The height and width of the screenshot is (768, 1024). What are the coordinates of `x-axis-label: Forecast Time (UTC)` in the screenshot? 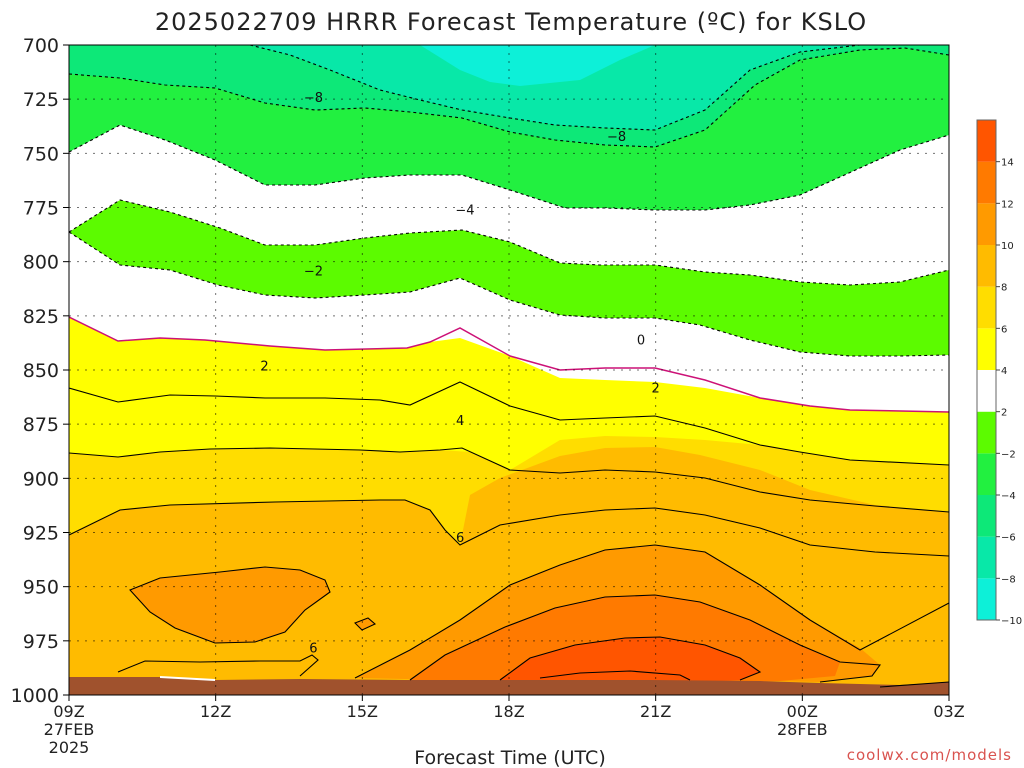 It's located at (509, 757).